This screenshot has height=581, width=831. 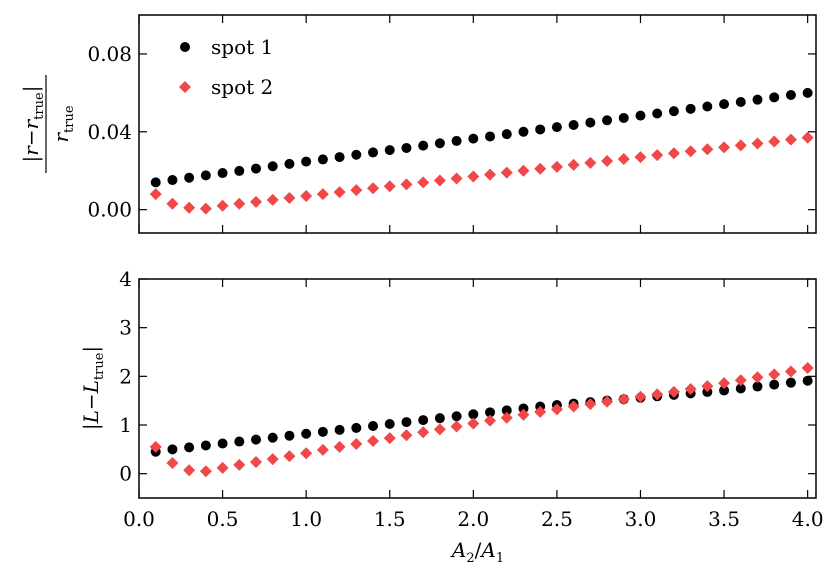 I want to click on xtick-label: 1.0, so click(x=306, y=519).